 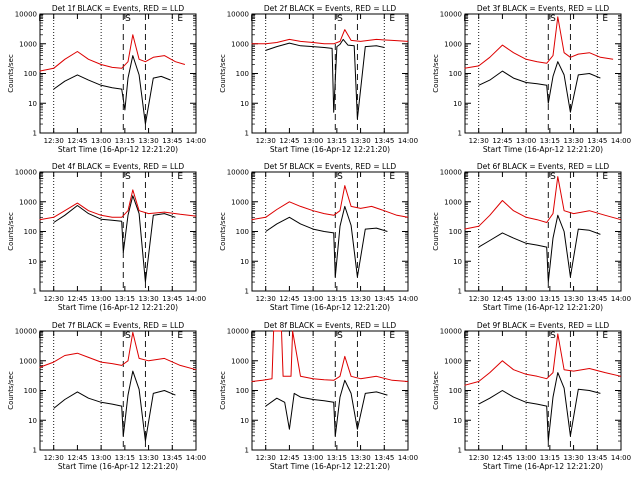 What do you see at coordinates (118, 8) in the screenshot?
I see `panel-title: Det 1f BLACK = Events, RED = LLD` at bounding box center [118, 8].